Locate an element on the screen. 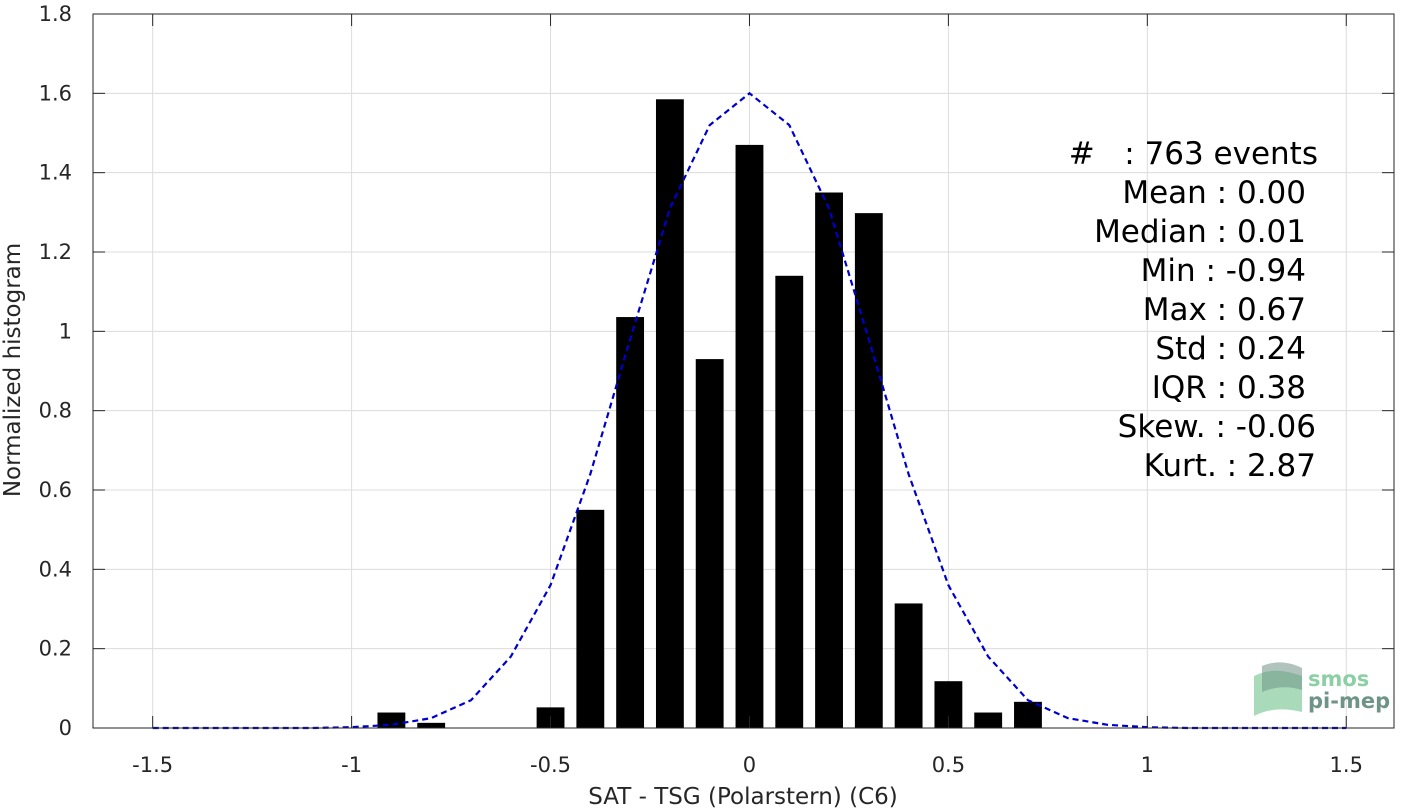 Image resolution: width=1408 pixels, height=809 pixels. y-tick-label-9: 1.8 is located at coordinates (55, 14).